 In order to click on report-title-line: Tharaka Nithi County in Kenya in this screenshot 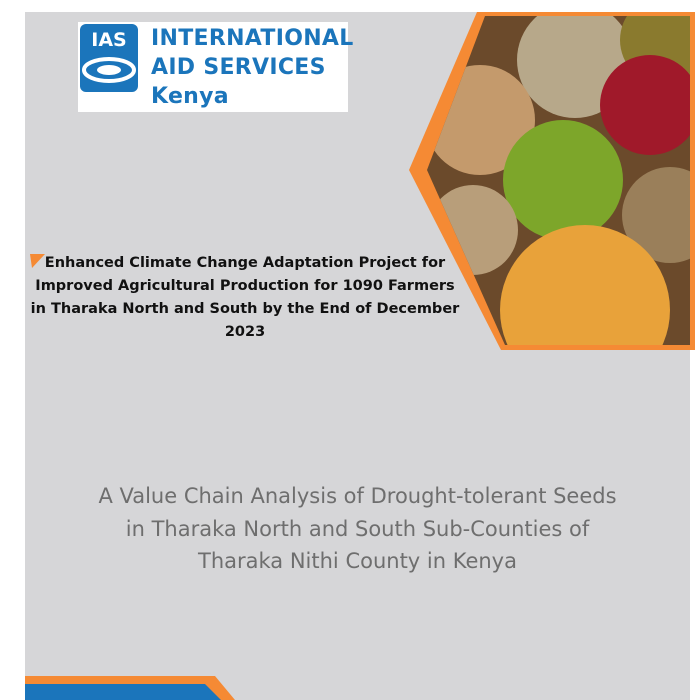, I will do `click(357, 561)`.